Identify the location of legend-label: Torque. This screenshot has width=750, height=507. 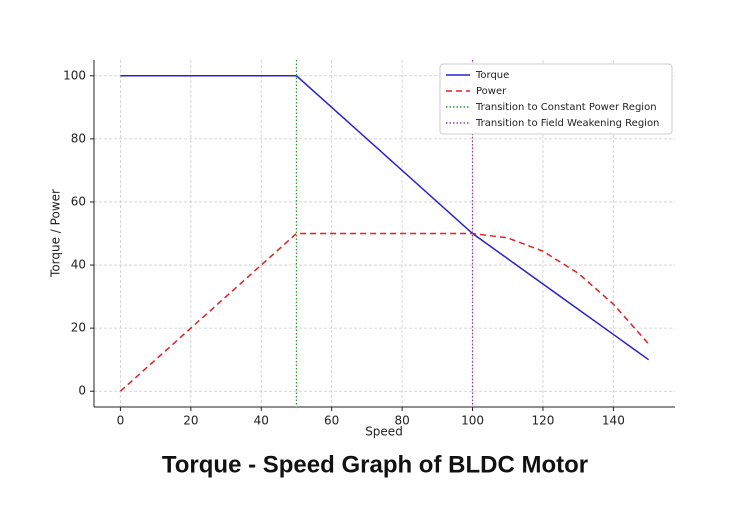
(492, 75).